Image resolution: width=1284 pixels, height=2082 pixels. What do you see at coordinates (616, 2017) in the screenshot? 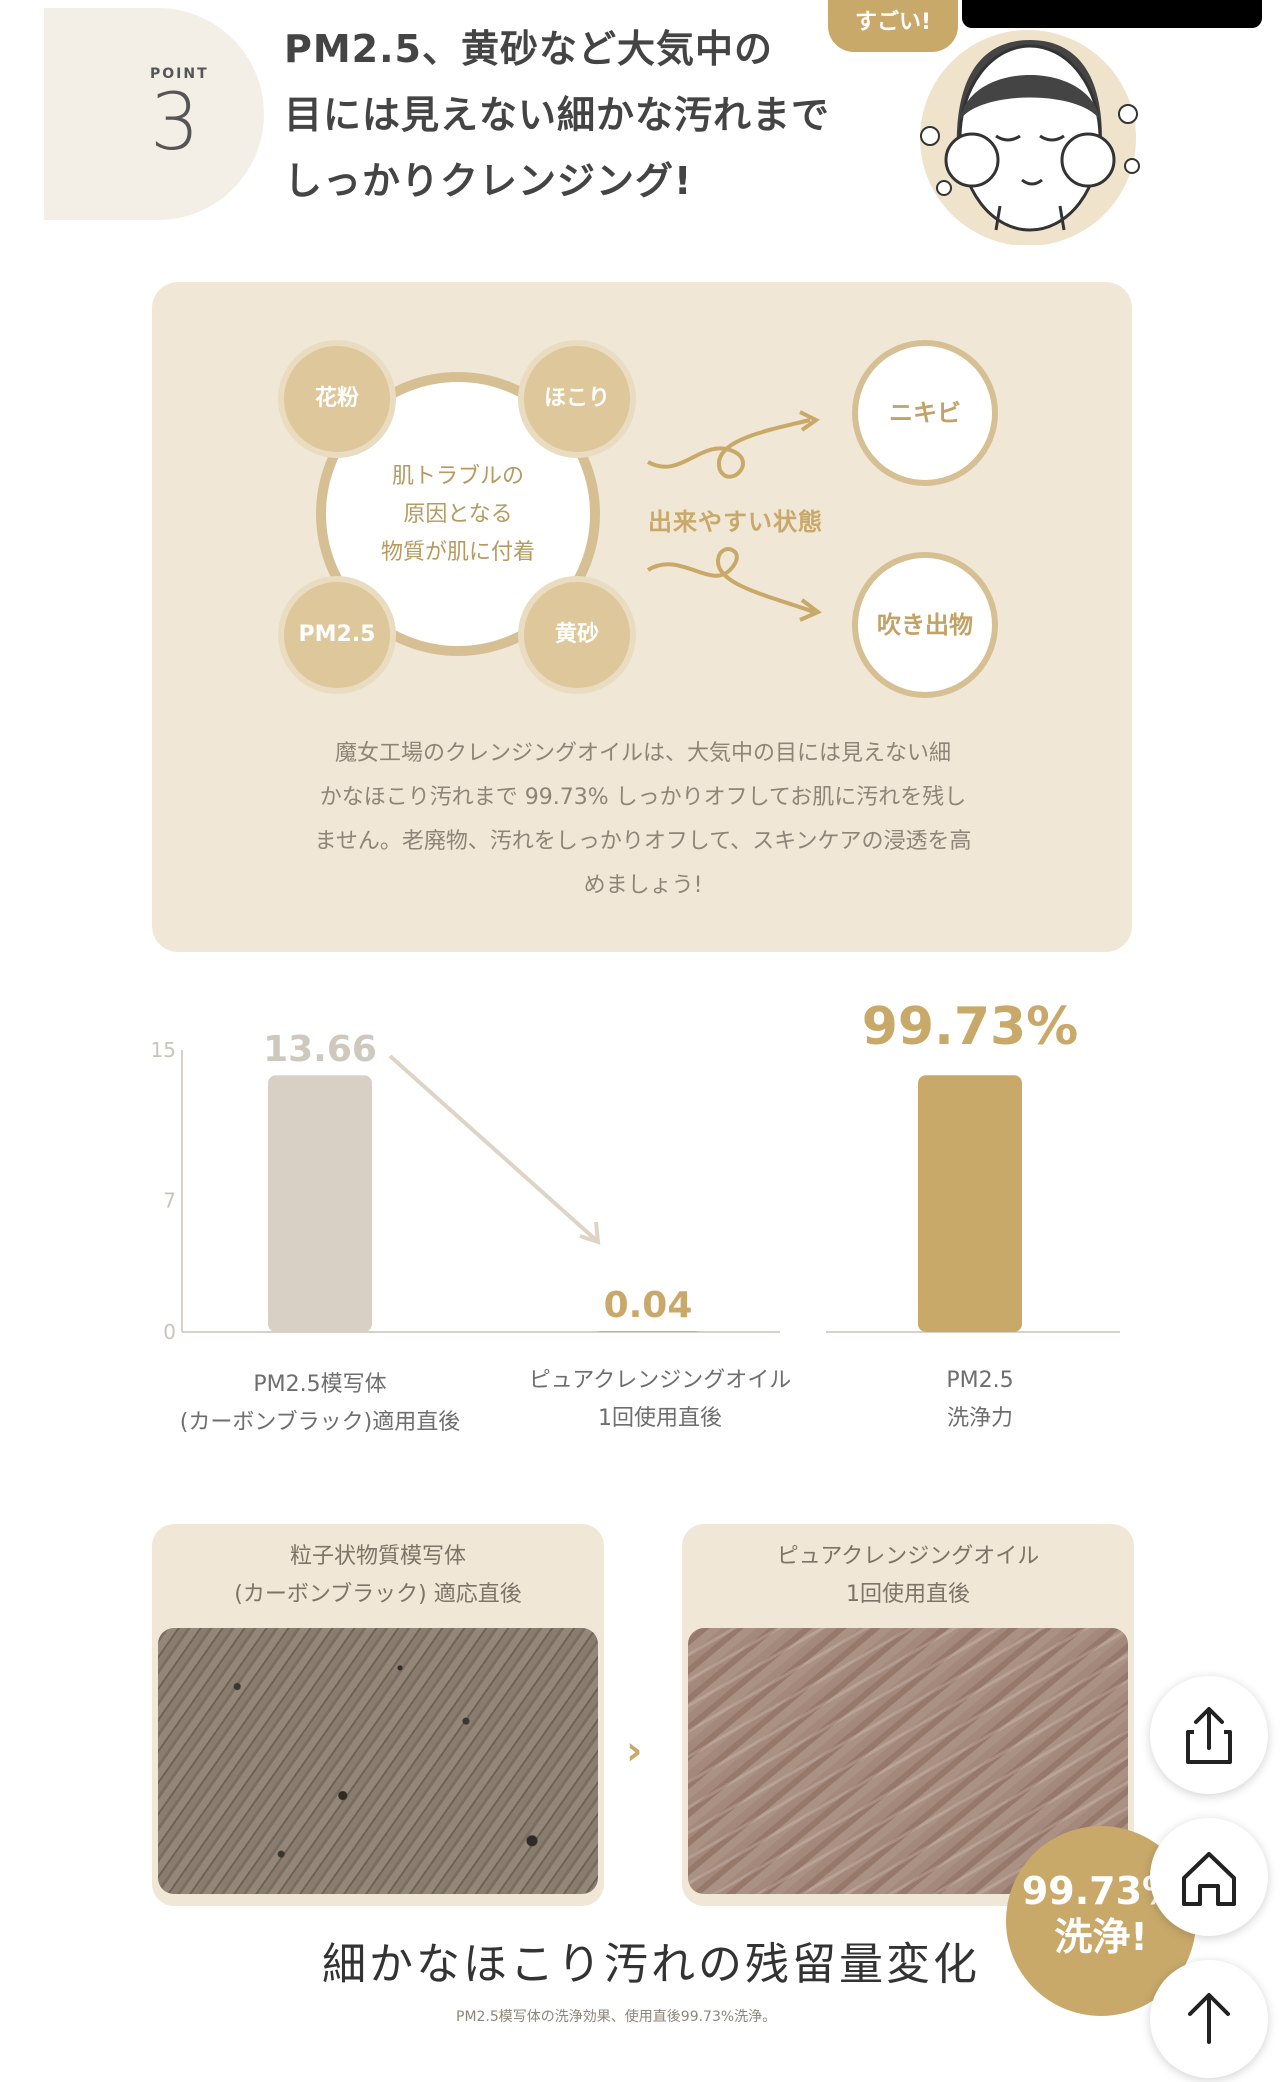
I see `bottom-note: PM2.5模写体の洗浄効果、使用直後99.73%洗浄。` at bounding box center [616, 2017].